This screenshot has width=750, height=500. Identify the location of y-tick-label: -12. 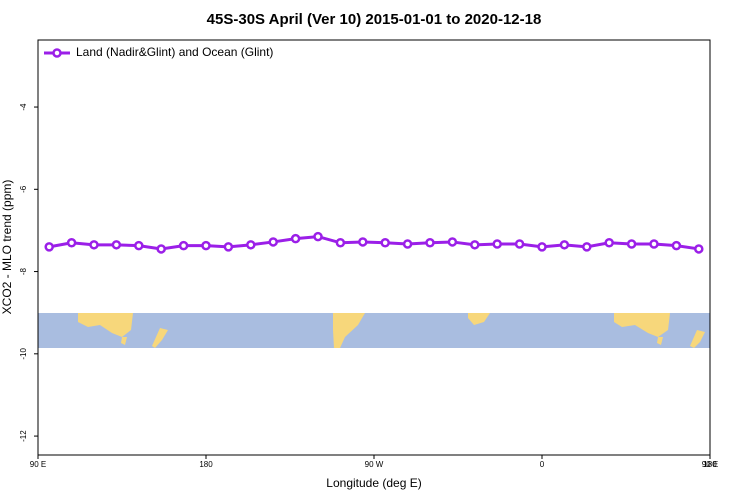
(23, 436).